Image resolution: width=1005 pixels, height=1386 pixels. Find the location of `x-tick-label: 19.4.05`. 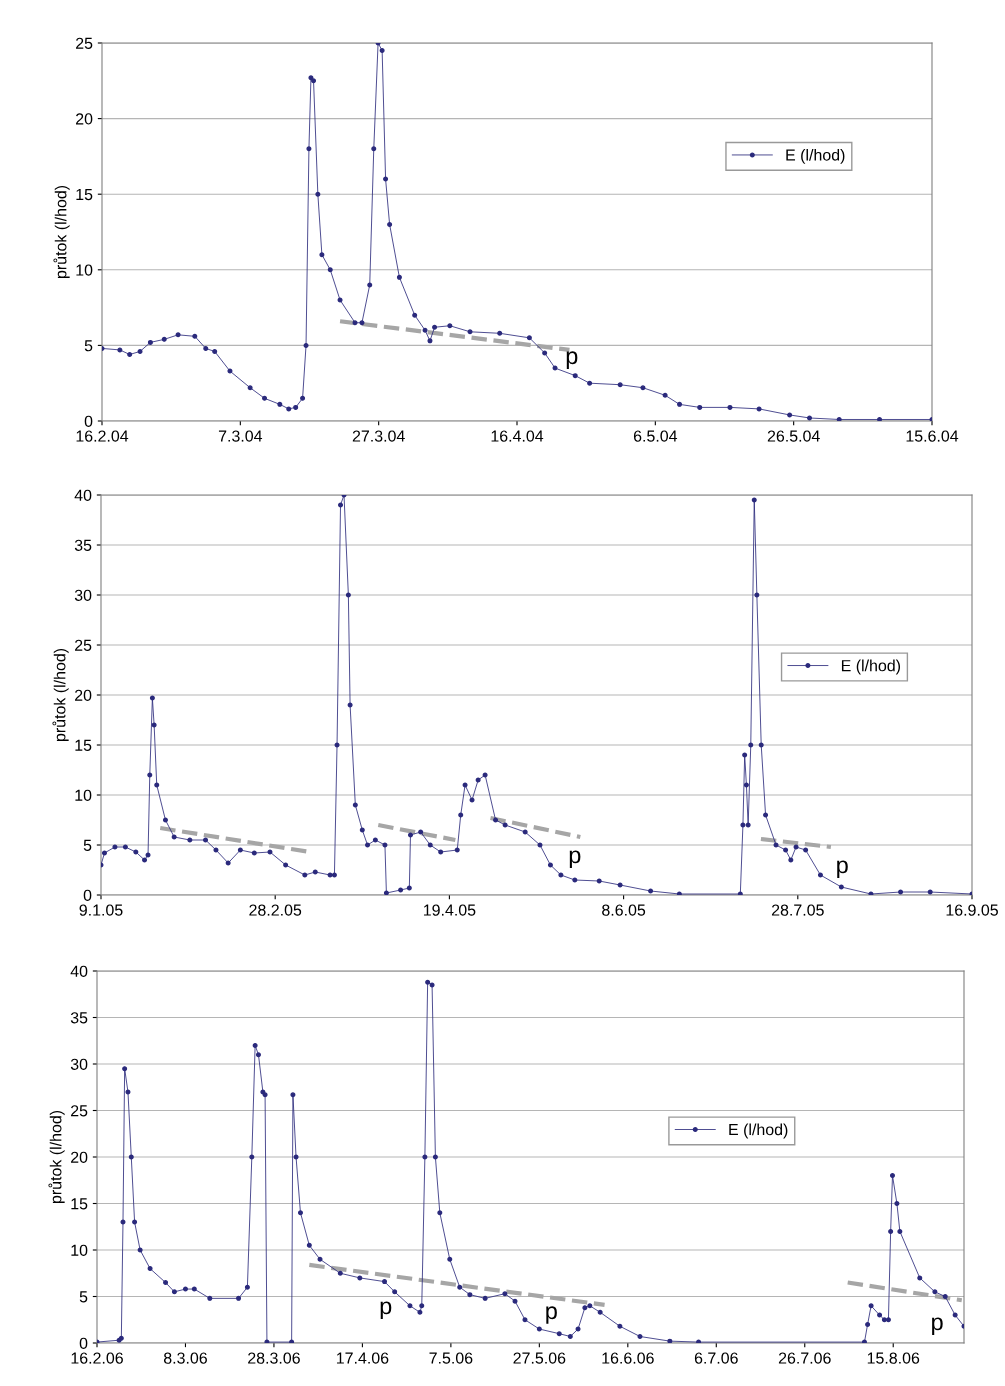

x-tick-label: 19.4.05 is located at coordinates (449, 910).